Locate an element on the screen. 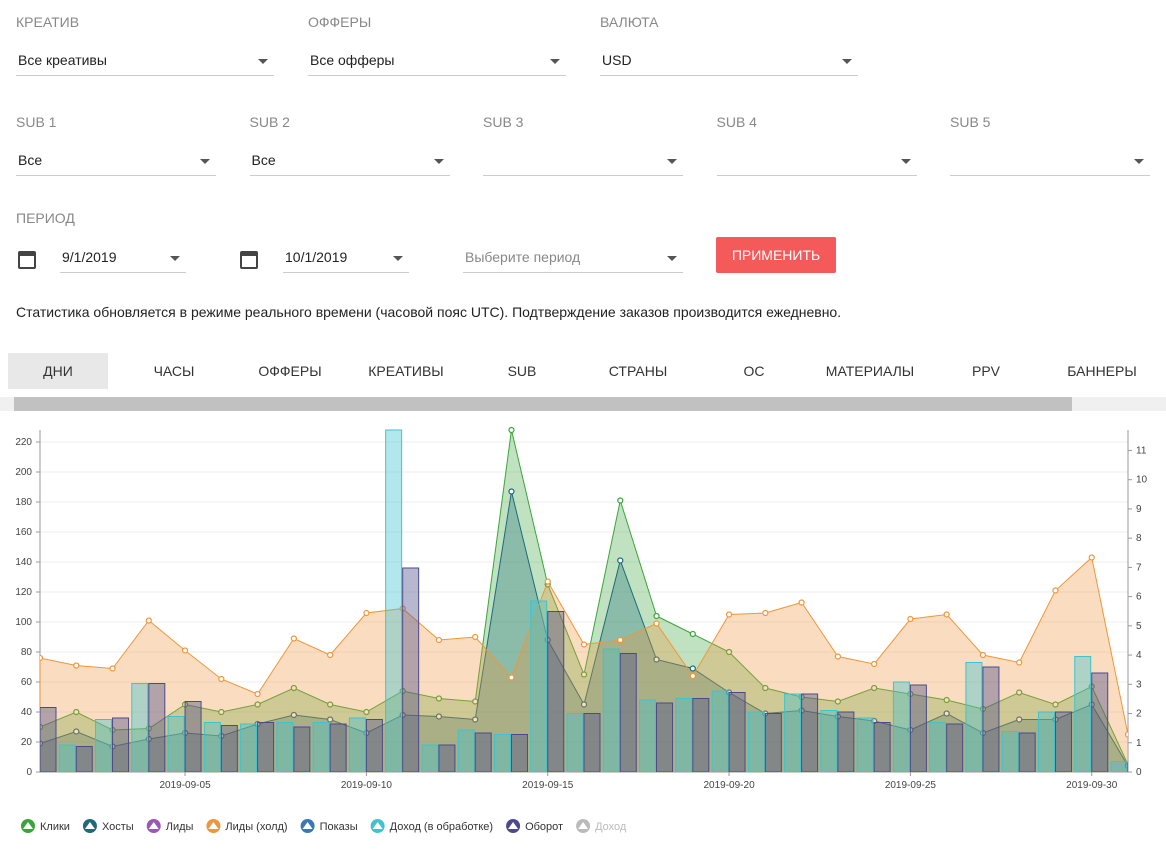 The width and height of the screenshot is (1166, 854). legend-label: Доход is located at coordinates (611, 827).